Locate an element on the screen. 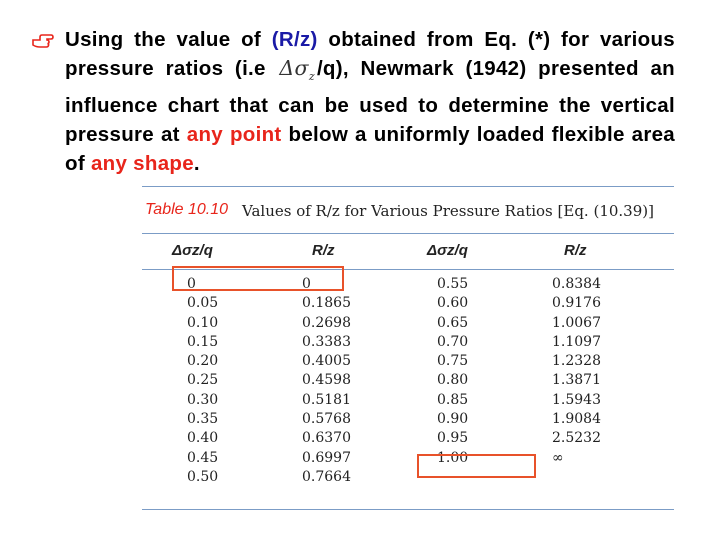 This screenshot has height=540, width=720. table-cell: 0.5768 is located at coordinates (326, 419).